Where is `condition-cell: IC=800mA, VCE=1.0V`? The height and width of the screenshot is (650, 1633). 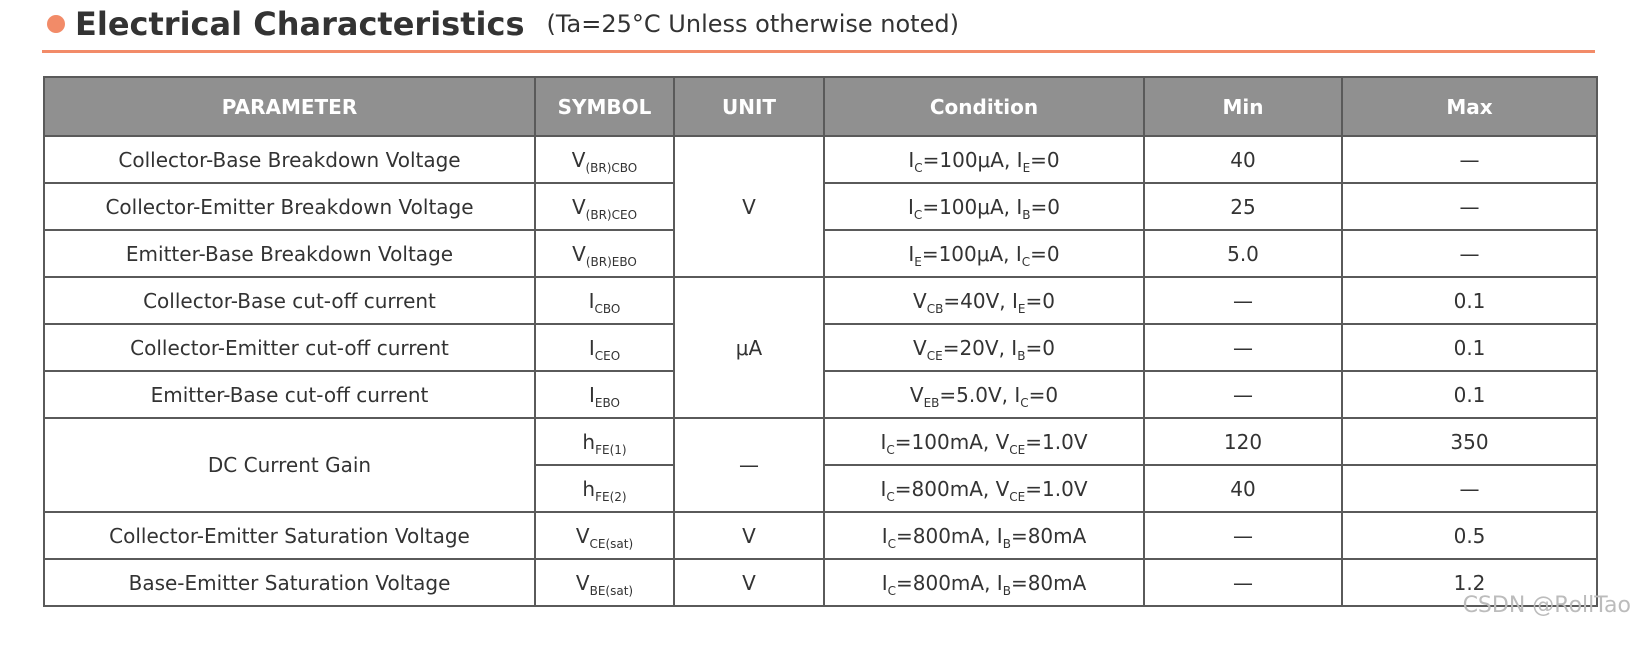 condition-cell: IC=800mA, VCE=1.0V is located at coordinates (984, 488).